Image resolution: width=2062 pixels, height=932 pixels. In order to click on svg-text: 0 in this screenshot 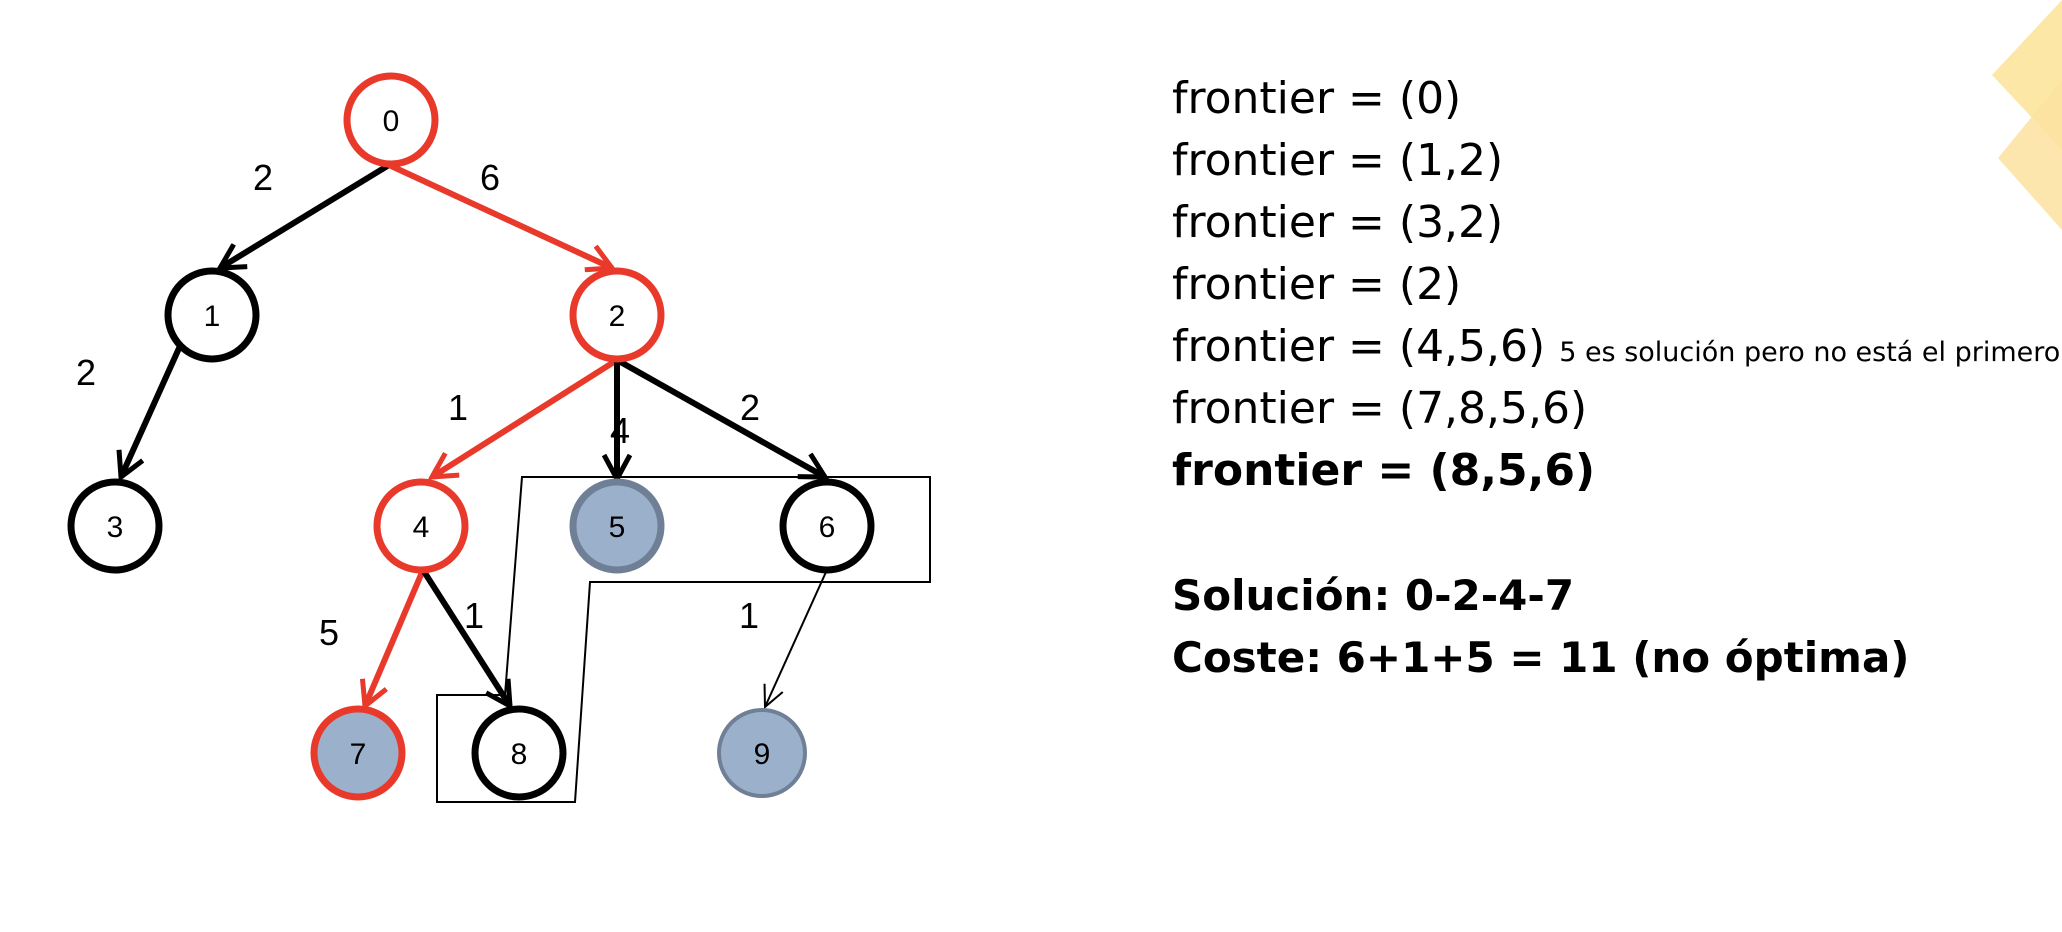, I will do `click(391, 121)`.